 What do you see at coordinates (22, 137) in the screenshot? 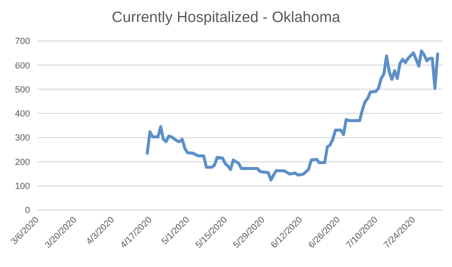
I see `y-tick-label: 300` at bounding box center [22, 137].